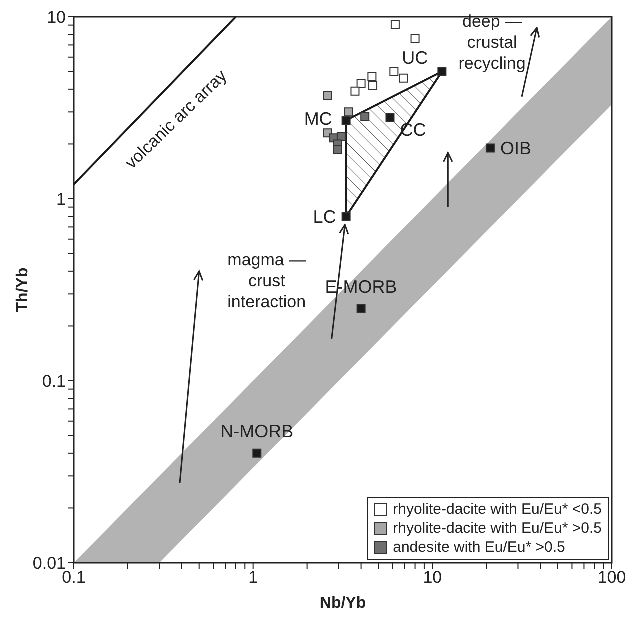  I want to click on annotation: MC, so click(318, 118).